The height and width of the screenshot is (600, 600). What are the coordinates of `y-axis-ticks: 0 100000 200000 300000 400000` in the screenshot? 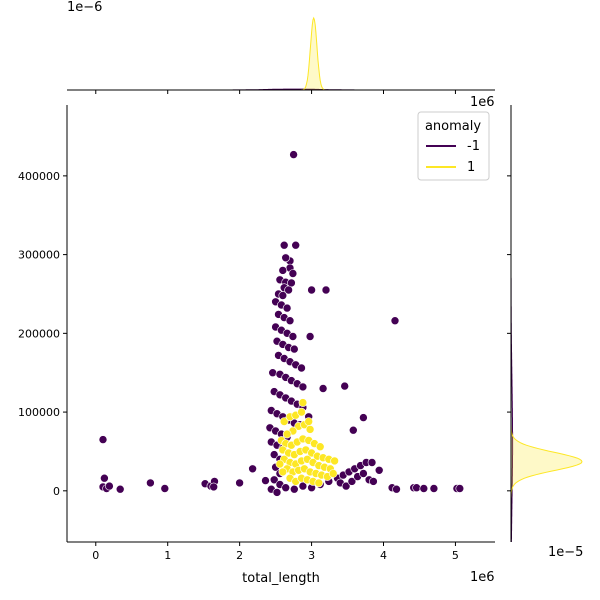 It's located at (42, 334).